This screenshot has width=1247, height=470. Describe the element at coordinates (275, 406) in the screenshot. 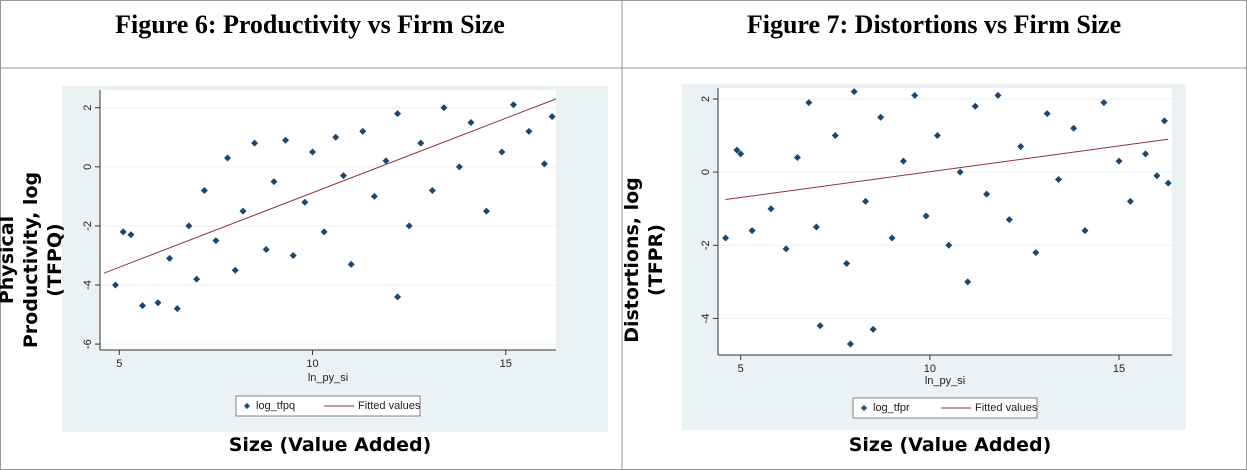

I see `legend-label: log_tfpq` at that location.